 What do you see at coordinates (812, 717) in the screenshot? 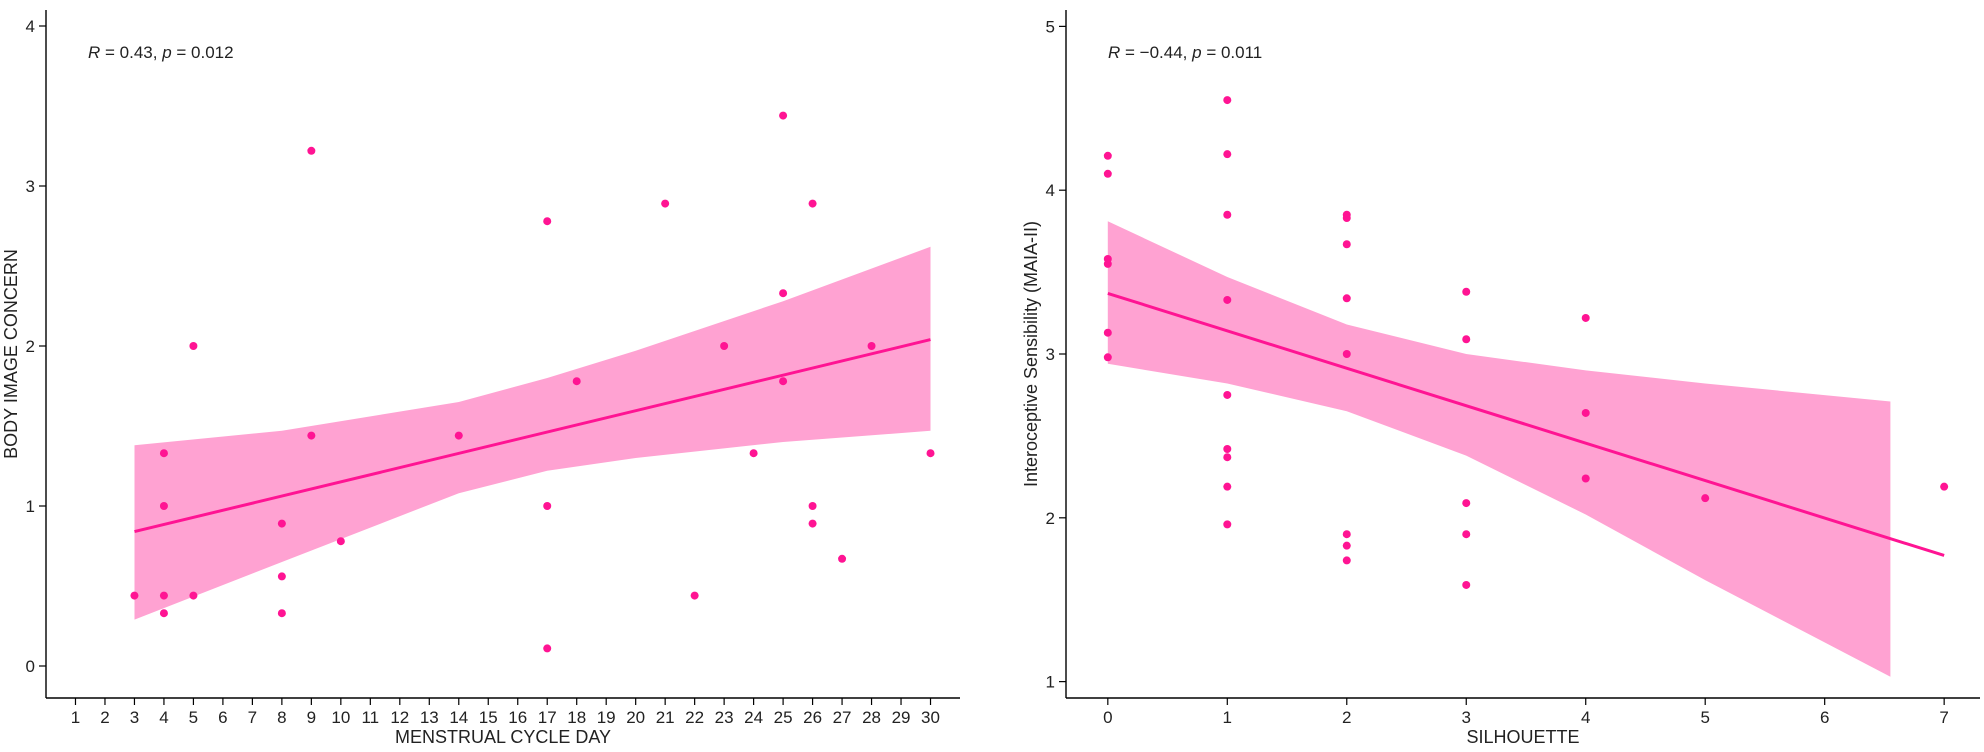
I see `left-x-tick-label: 26` at bounding box center [812, 717].